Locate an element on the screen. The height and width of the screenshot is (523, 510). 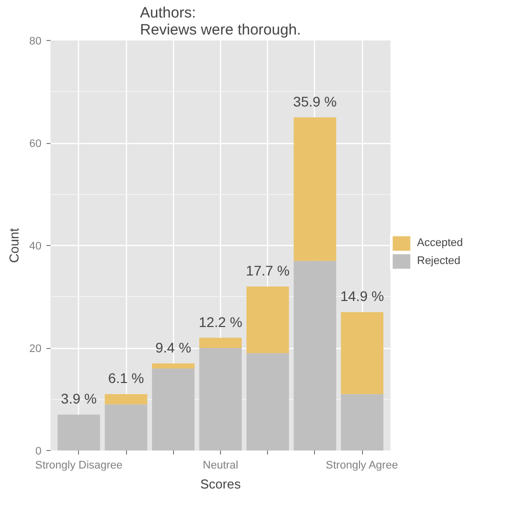
chart-title: Authors: Reviews were thorough. is located at coordinates (220, 21).